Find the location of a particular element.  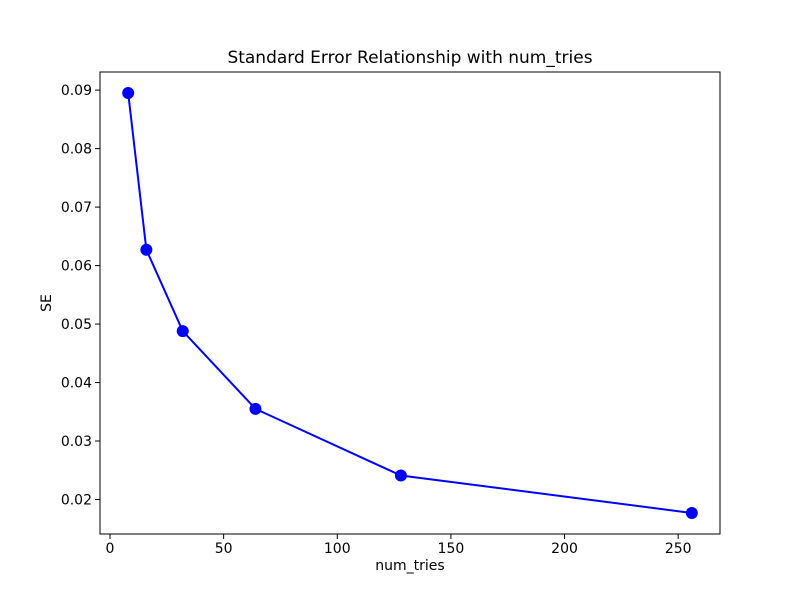

y-tick-label: 0.05 is located at coordinates (76, 325).